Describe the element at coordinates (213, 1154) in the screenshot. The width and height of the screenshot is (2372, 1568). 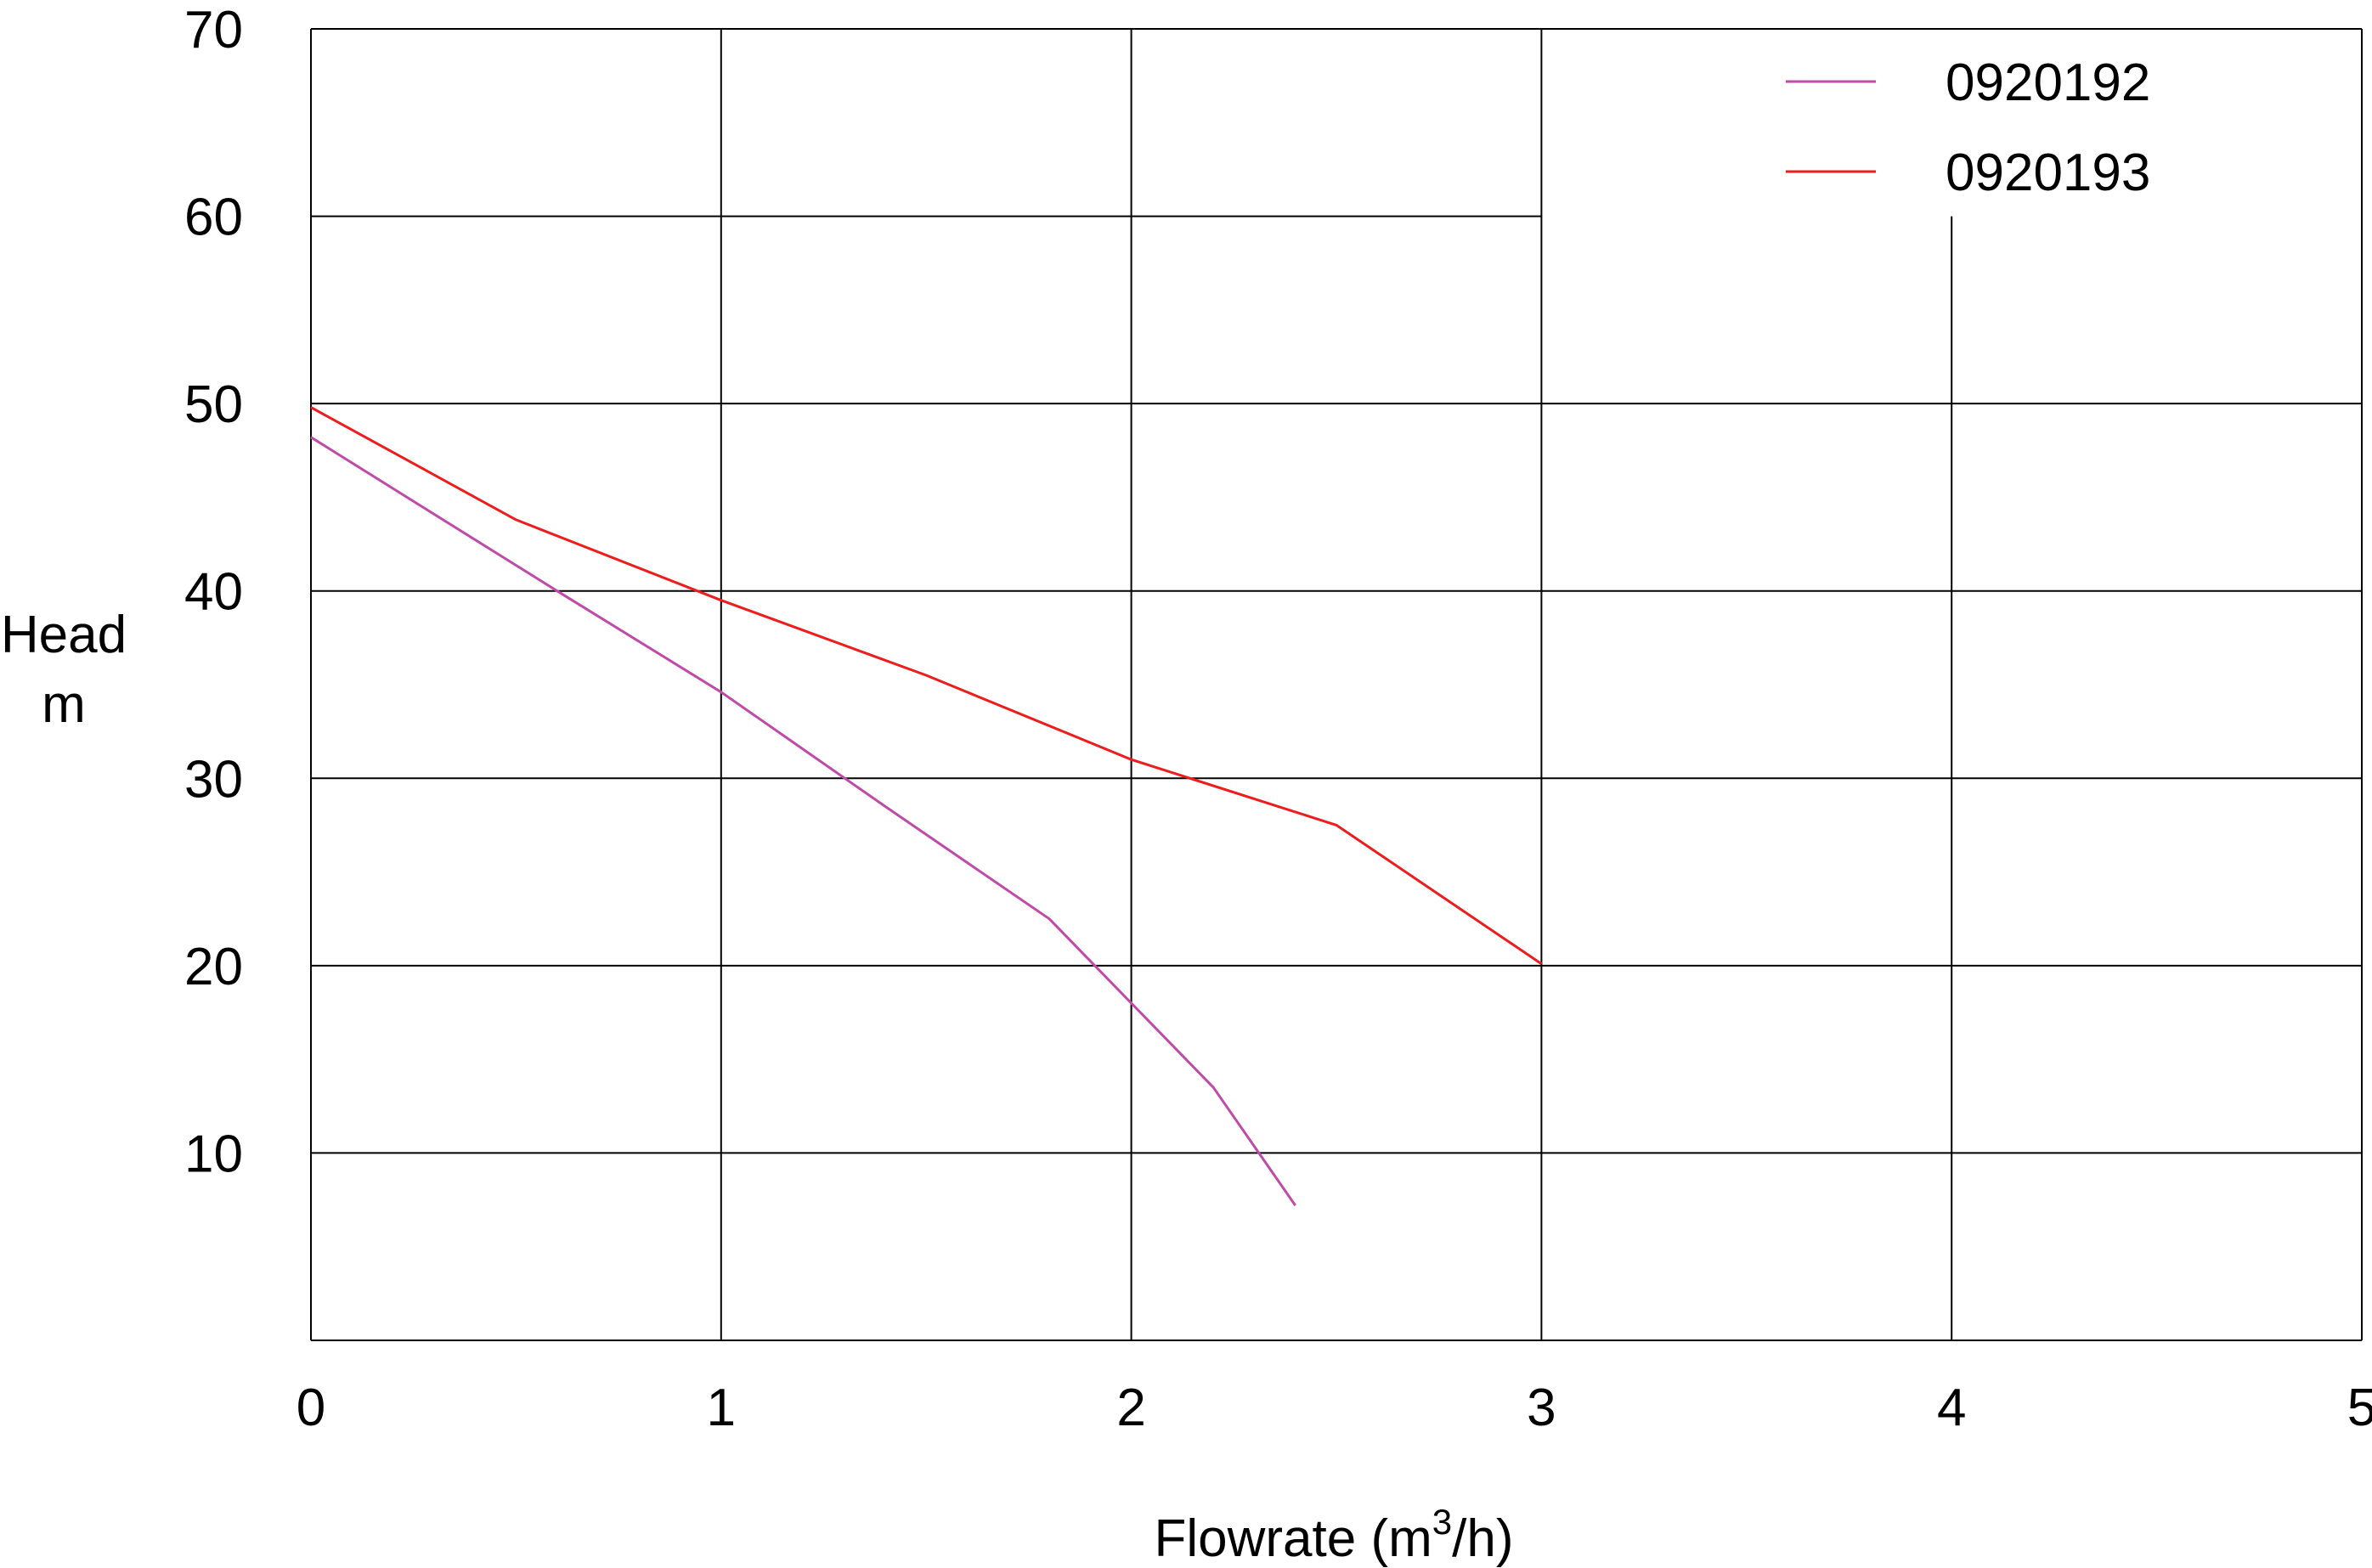
I see `y-tick-label-10: 10` at that location.